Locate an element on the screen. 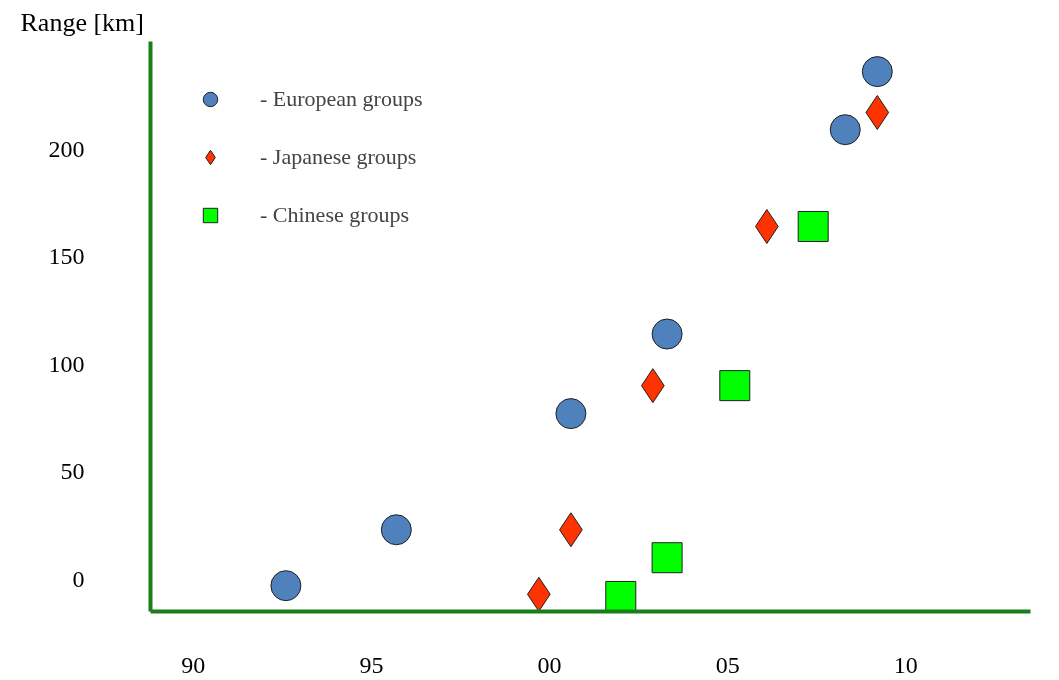 The height and width of the screenshot is (680, 1059). x-tick-label: 00 is located at coordinates (549, 664).